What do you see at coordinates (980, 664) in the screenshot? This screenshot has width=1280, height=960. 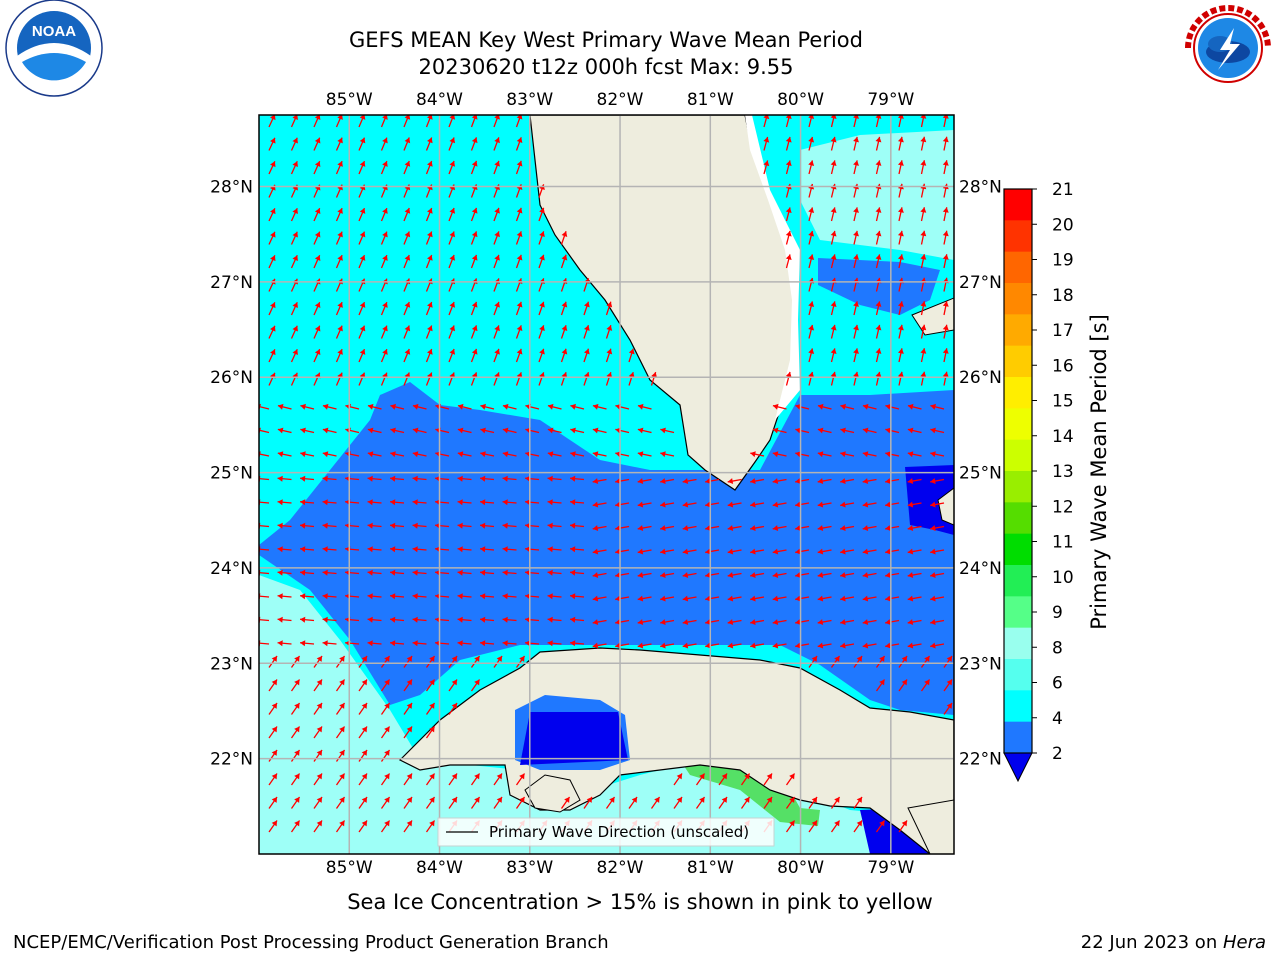 I see `lat-label-right: 23°N` at bounding box center [980, 664].